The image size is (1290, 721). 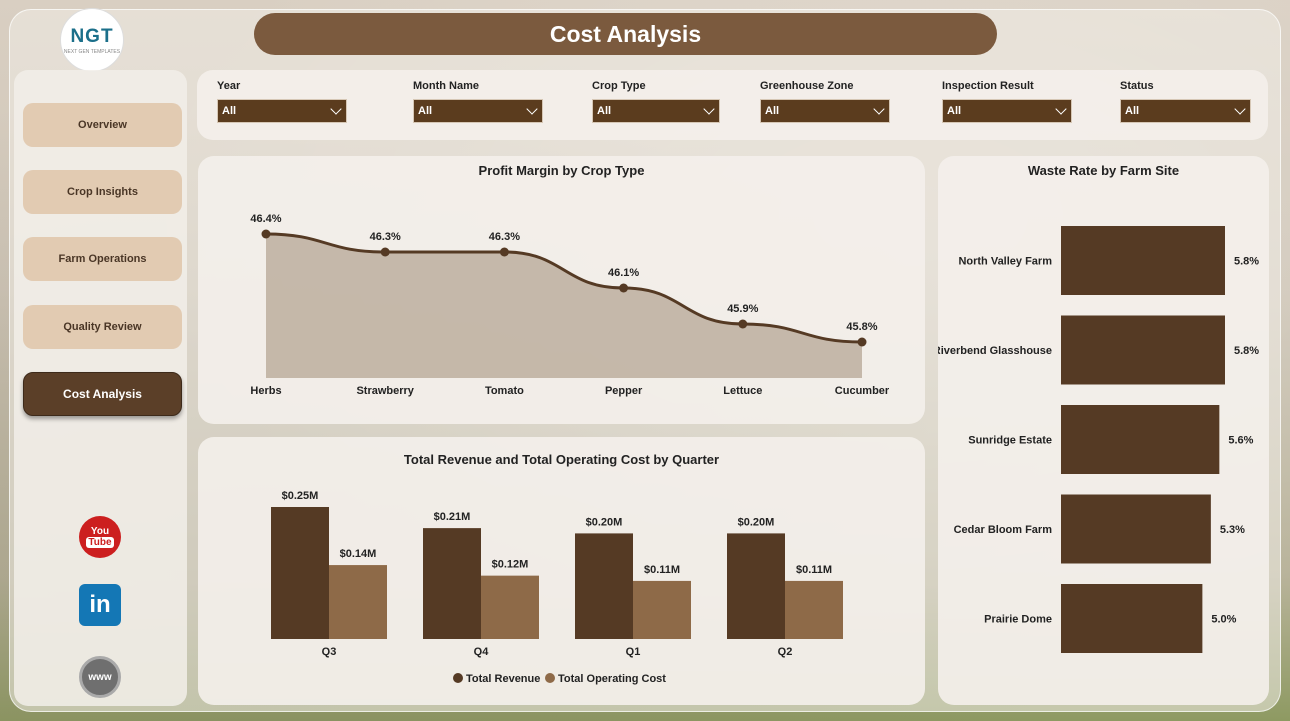 I want to click on linkedin-icon: in, so click(x=100, y=605).